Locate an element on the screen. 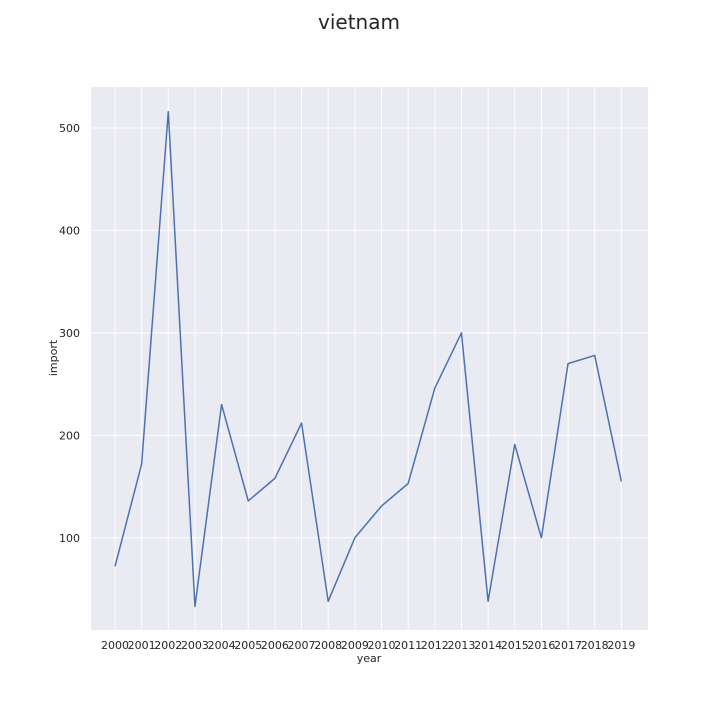 The height and width of the screenshot is (720, 720). x-tick-label: 2009 is located at coordinates (355, 645).